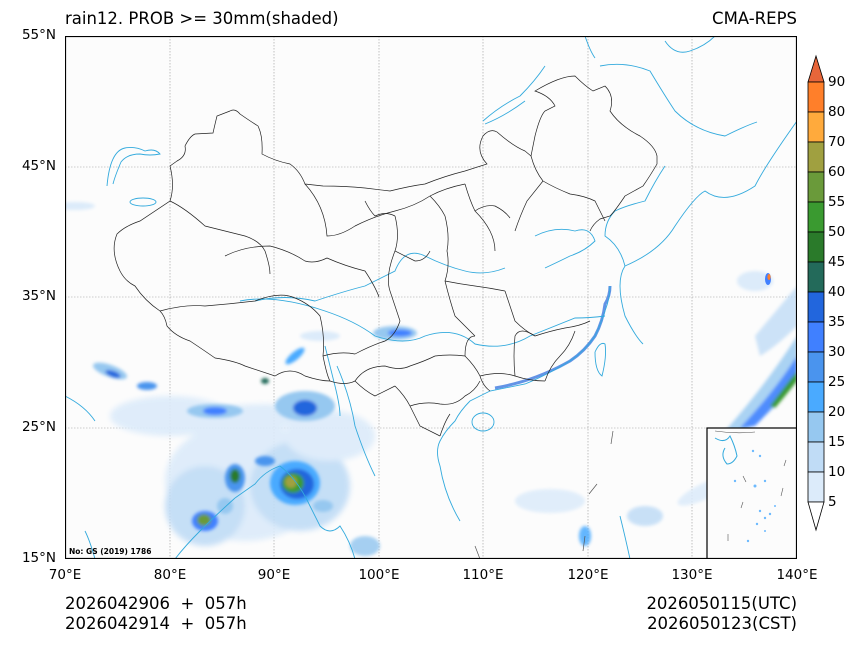  What do you see at coordinates (832, 502) in the screenshot?
I see `colorbar-label-5: 5` at bounding box center [832, 502].